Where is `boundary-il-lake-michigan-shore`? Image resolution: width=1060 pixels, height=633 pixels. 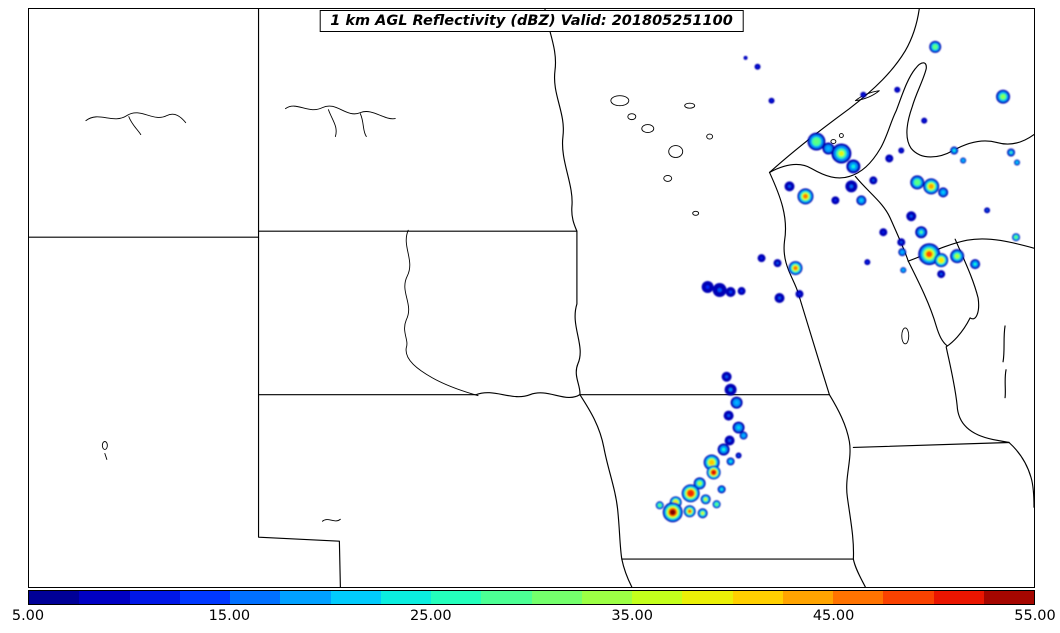 boundary-il-lake-michigan-shore is located at coordinates (1021, 474).